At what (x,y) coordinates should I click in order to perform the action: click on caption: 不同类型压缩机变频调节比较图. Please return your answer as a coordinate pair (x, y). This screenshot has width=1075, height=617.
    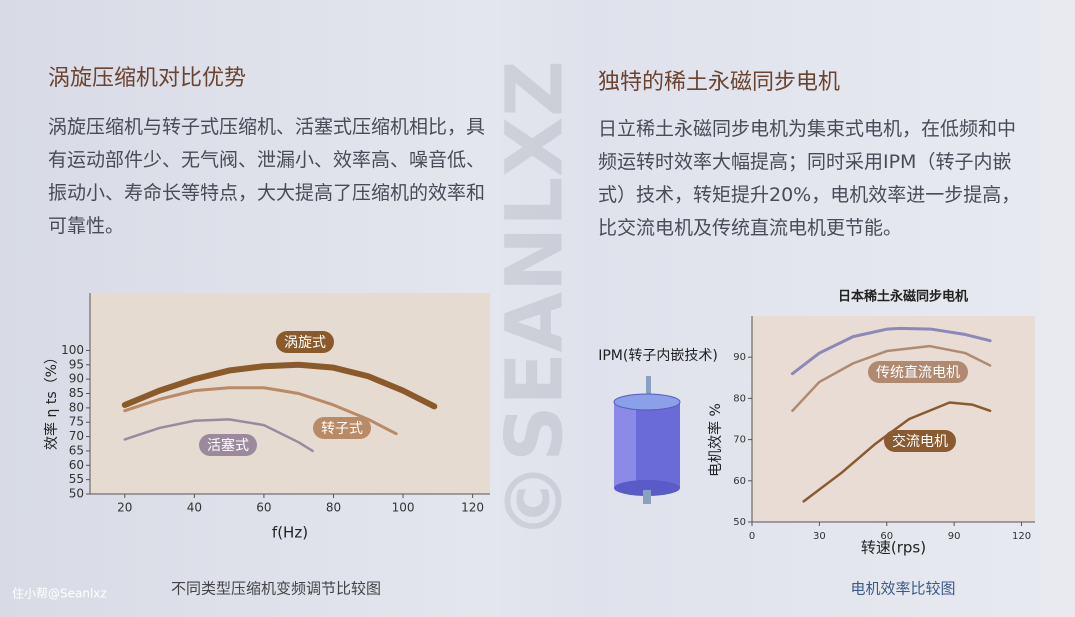
    Looking at the image, I should click on (276, 589).